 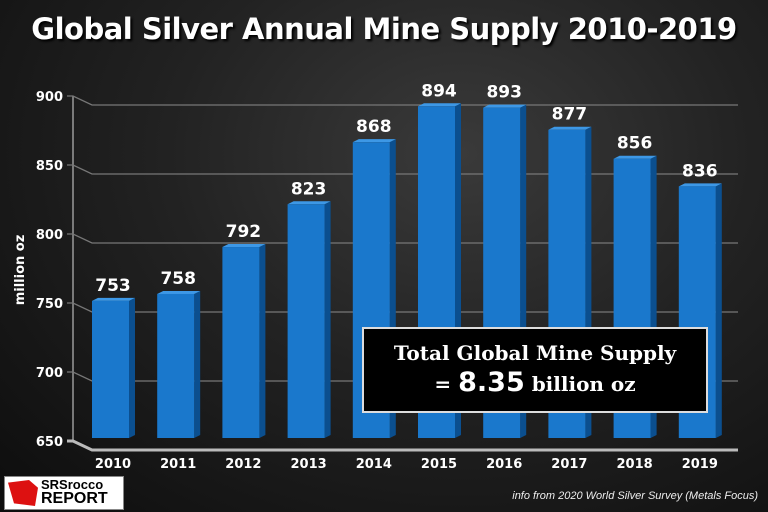 What do you see at coordinates (113, 464) in the screenshot?
I see `x-tick-label: 2010` at bounding box center [113, 464].